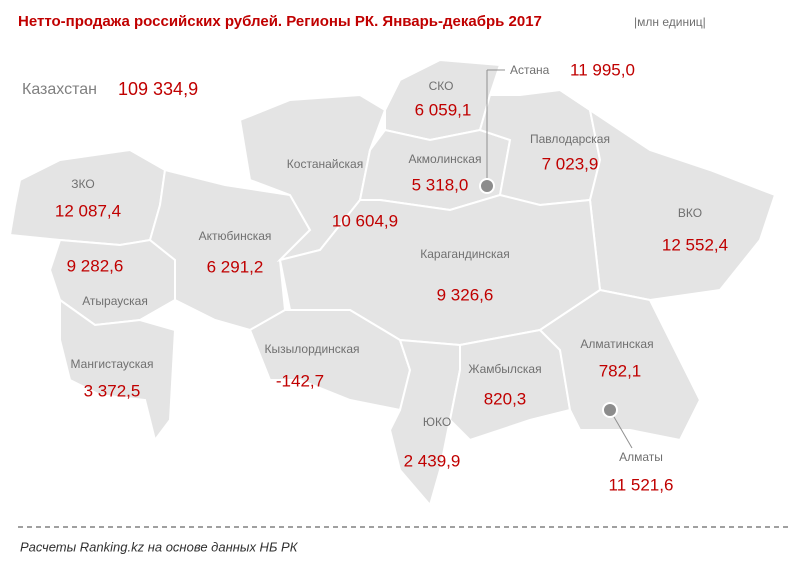  Describe the element at coordinates (641, 457) in the screenshot. I see `city-label: Алматы` at that location.